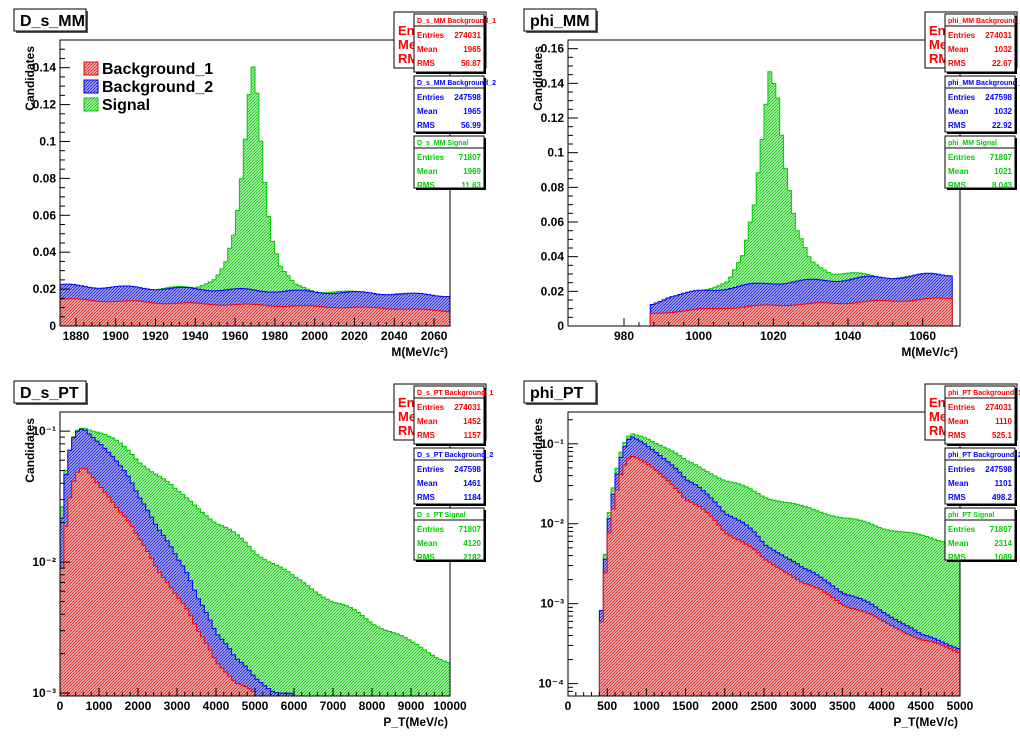 This screenshot has height=740, width=1020. I want to click on stat-value: 1089, so click(1003, 557).